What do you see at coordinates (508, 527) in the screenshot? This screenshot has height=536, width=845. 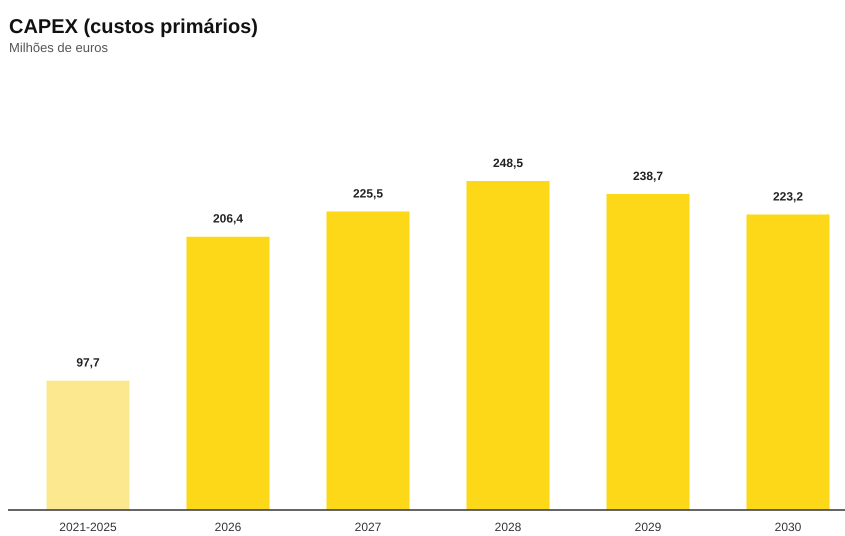 I see `x-tick-label: 2028` at bounding box center [508, 527].